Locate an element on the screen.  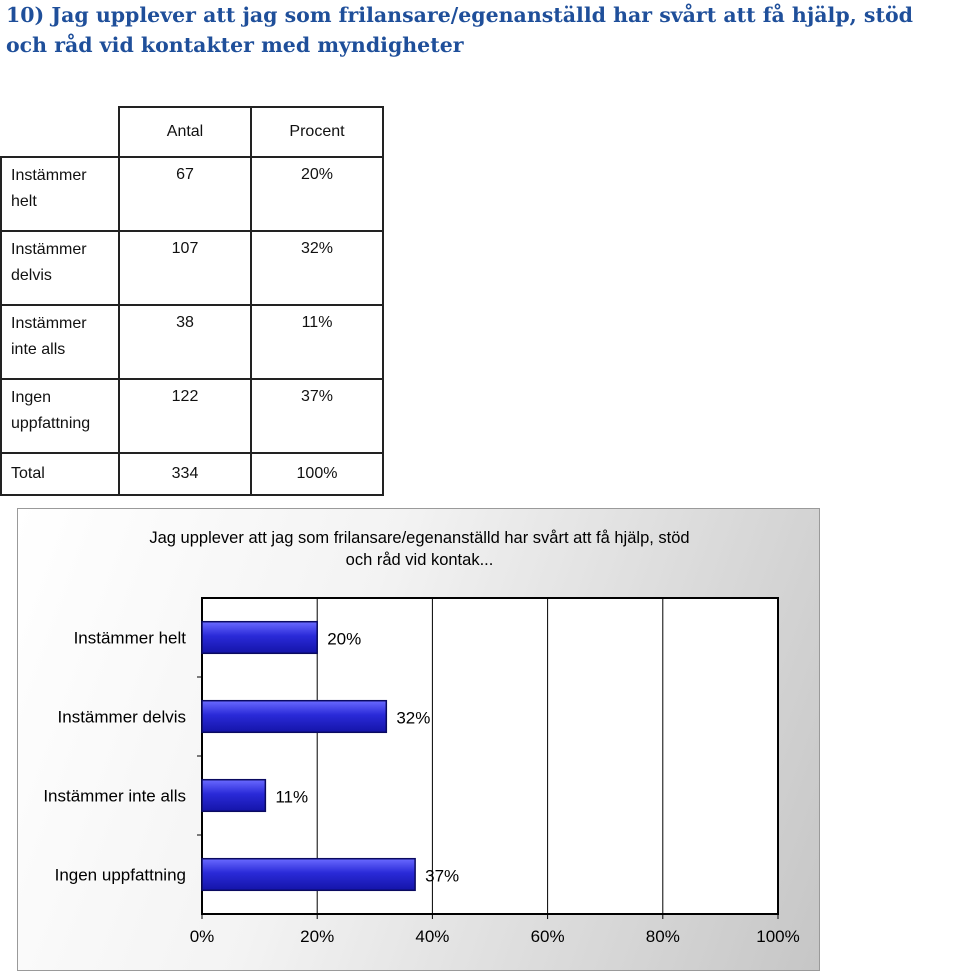
row-label: Instämmer delvis is located at coordinates (60, 268).